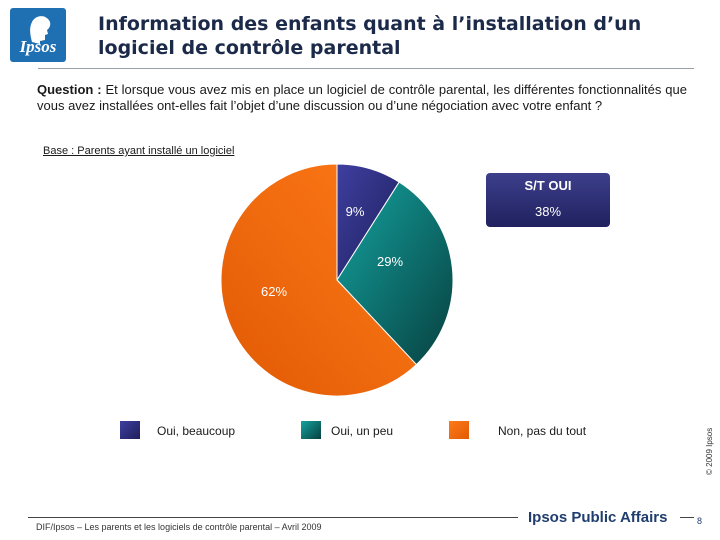 This screenshot has height=540, width=720. Describe the element at coordinates (709, 451) in the screenshot. I see `copyright-note: © 2009 Ipsos` at that location.